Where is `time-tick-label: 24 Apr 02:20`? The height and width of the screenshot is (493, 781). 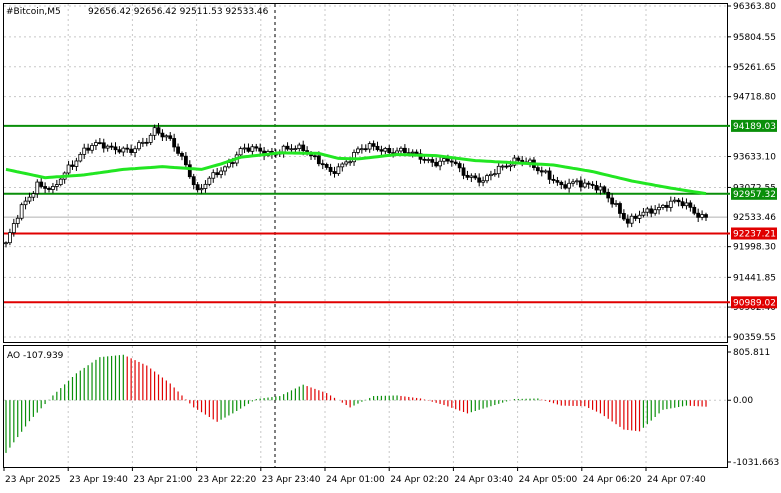
time-tick-label: 24 Apr 02:20 is located at coordinates (419, 480).